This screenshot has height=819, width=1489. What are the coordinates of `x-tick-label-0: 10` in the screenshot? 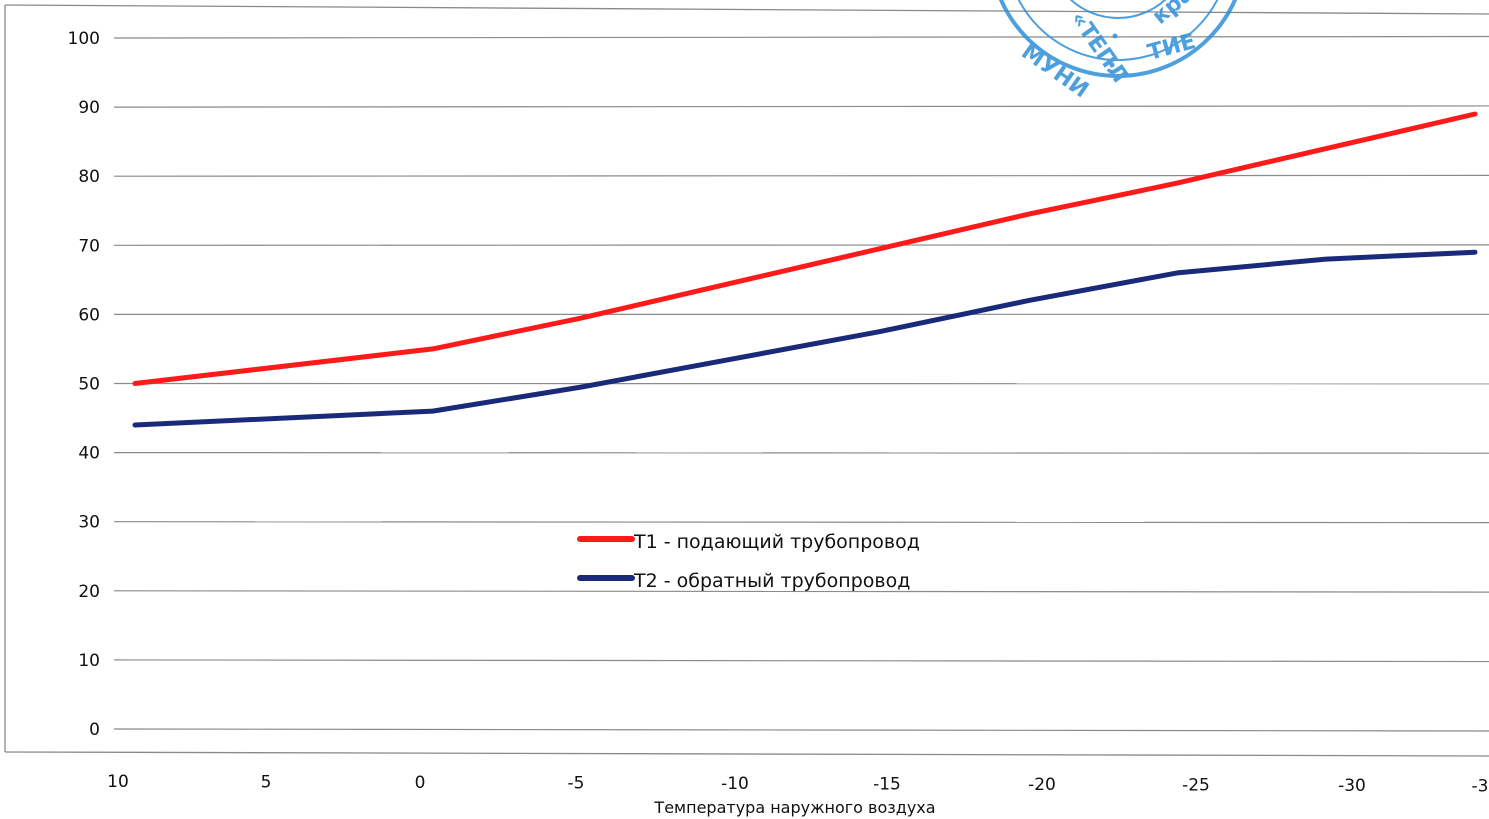 It's located at (118, 782).